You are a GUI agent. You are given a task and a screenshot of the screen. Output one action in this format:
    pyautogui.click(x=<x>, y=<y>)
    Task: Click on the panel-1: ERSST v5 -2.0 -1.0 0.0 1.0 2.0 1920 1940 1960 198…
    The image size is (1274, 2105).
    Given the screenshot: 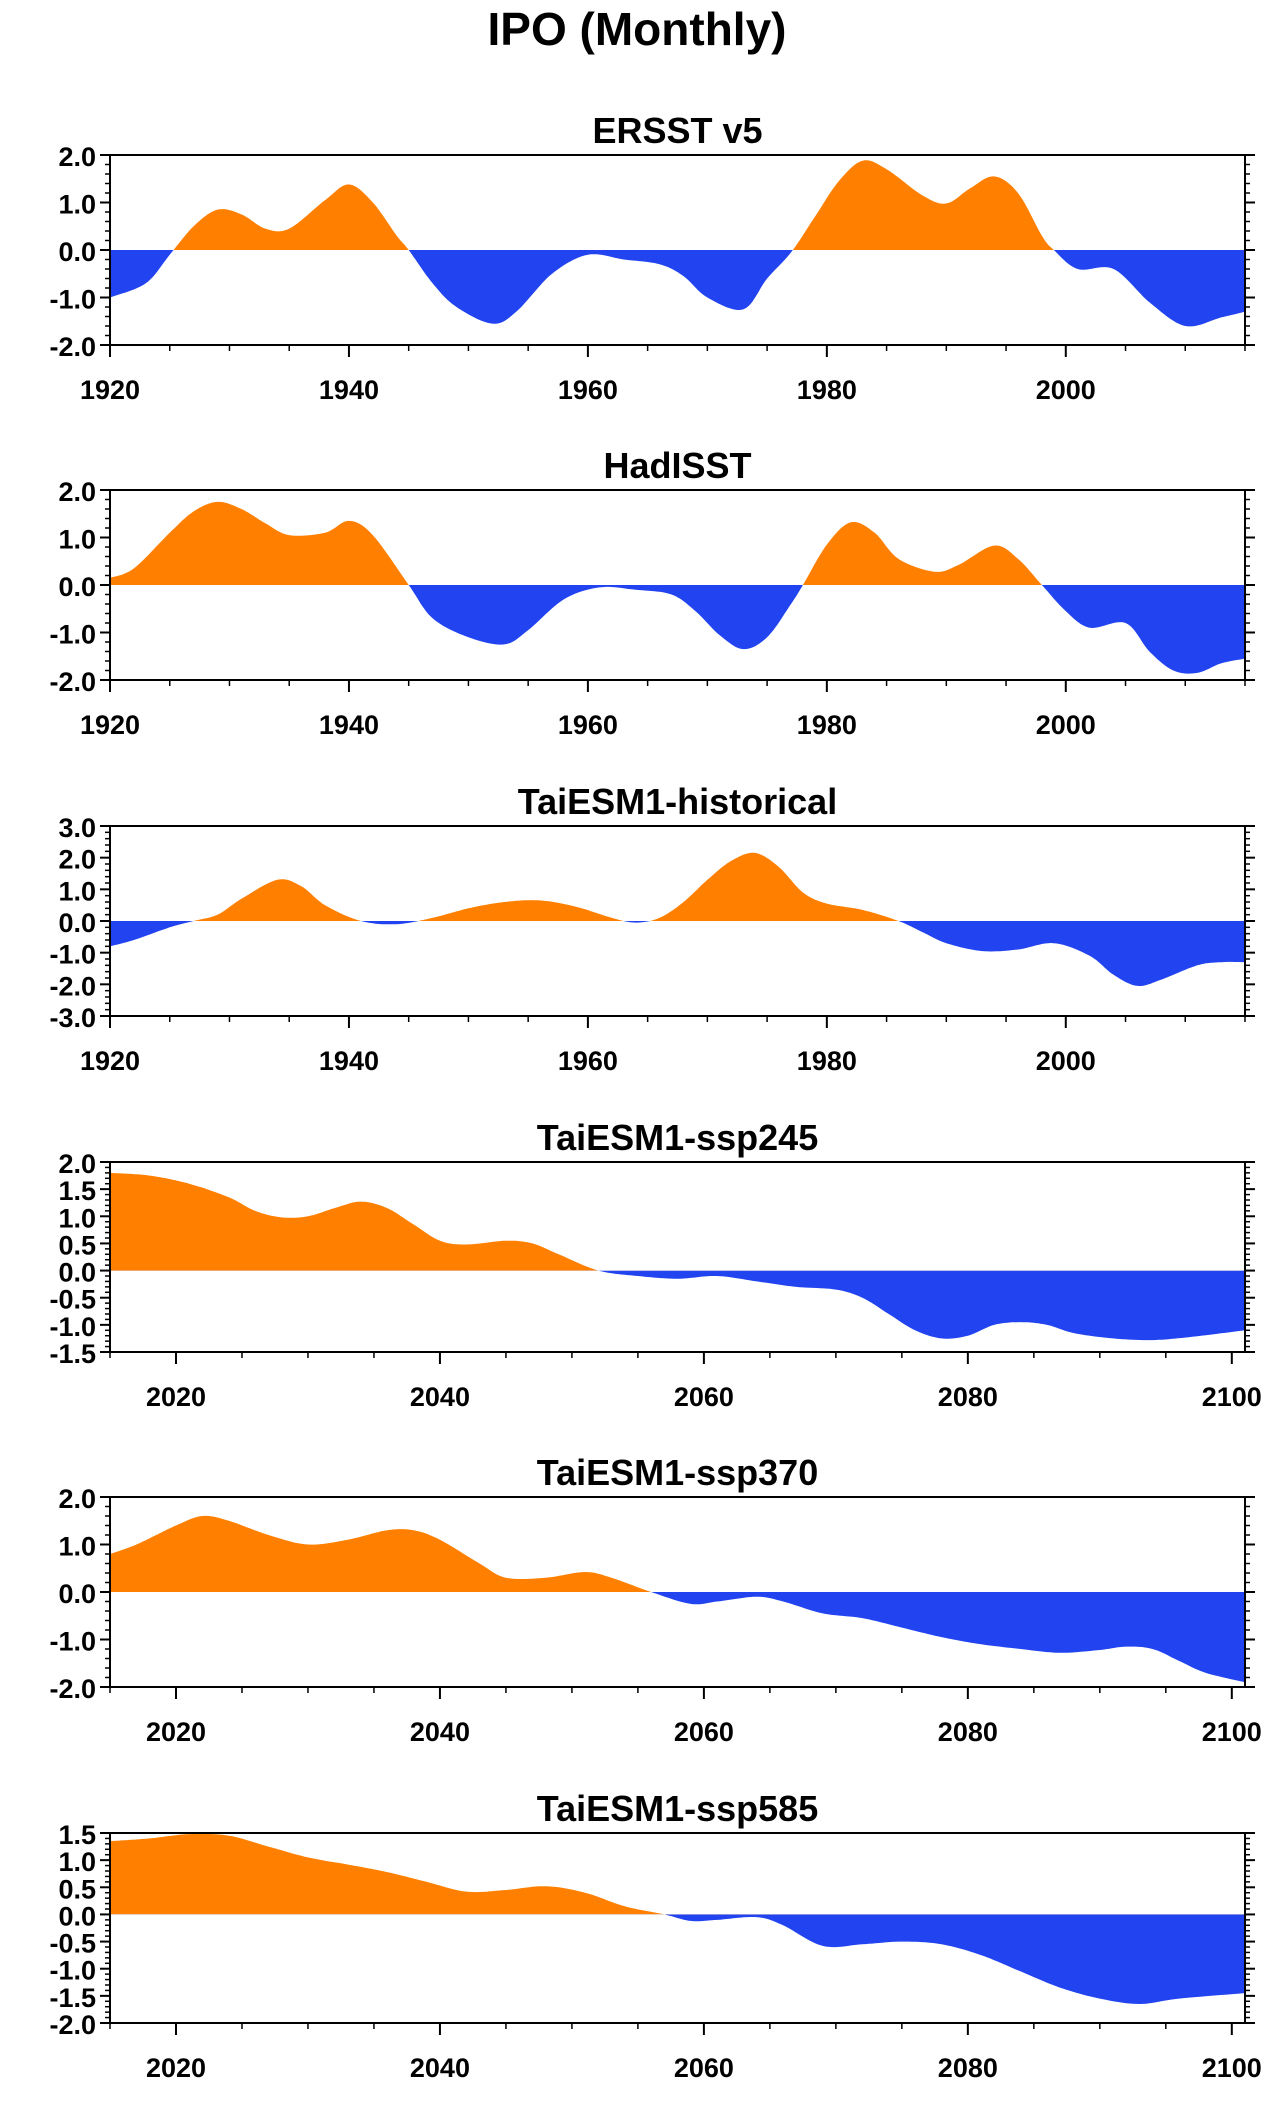 What is the action you would take?
    pyautogui.click(x=652, y=257)
    